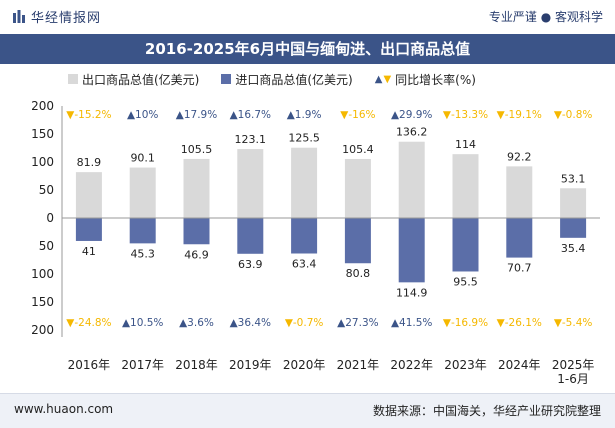  I want to click on import-growth-label: ▲27.3%, so click(357, 323).